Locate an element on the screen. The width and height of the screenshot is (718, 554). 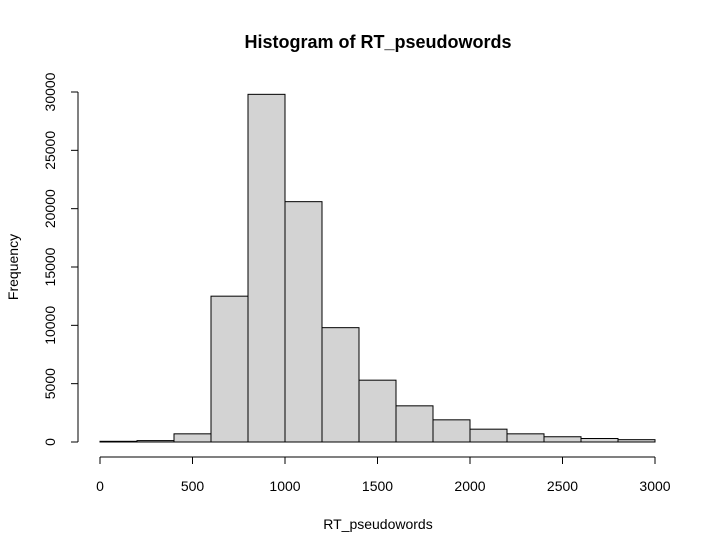
x-tick-label: 1000 is located at coordinates (284, 486).